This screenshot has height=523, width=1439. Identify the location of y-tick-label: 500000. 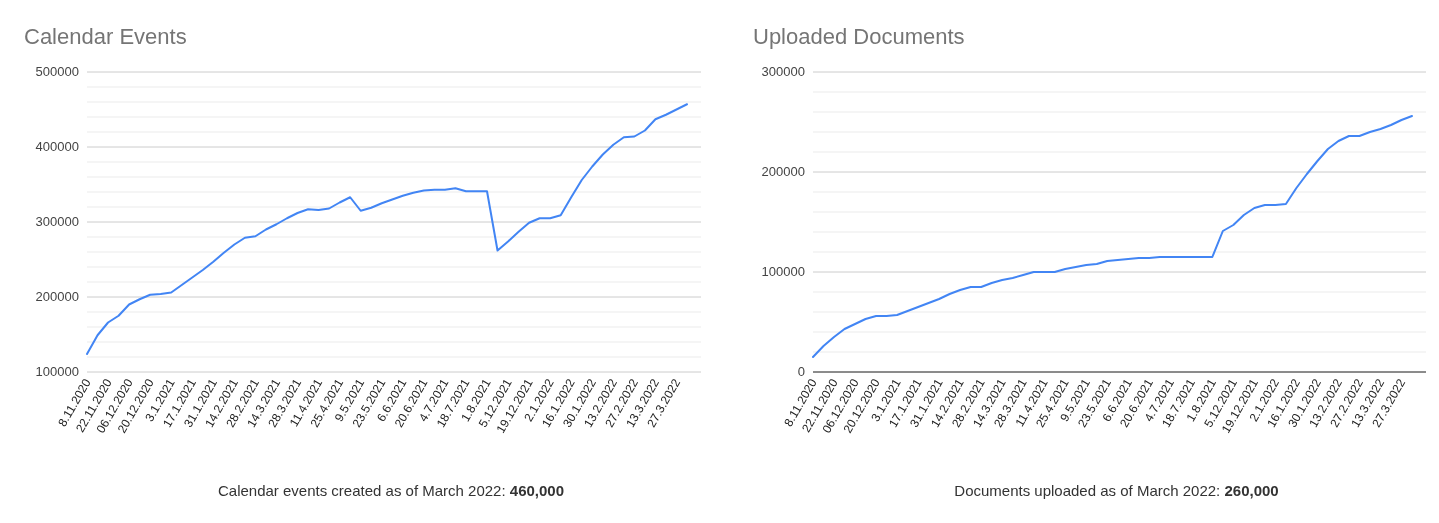
(57, 71).